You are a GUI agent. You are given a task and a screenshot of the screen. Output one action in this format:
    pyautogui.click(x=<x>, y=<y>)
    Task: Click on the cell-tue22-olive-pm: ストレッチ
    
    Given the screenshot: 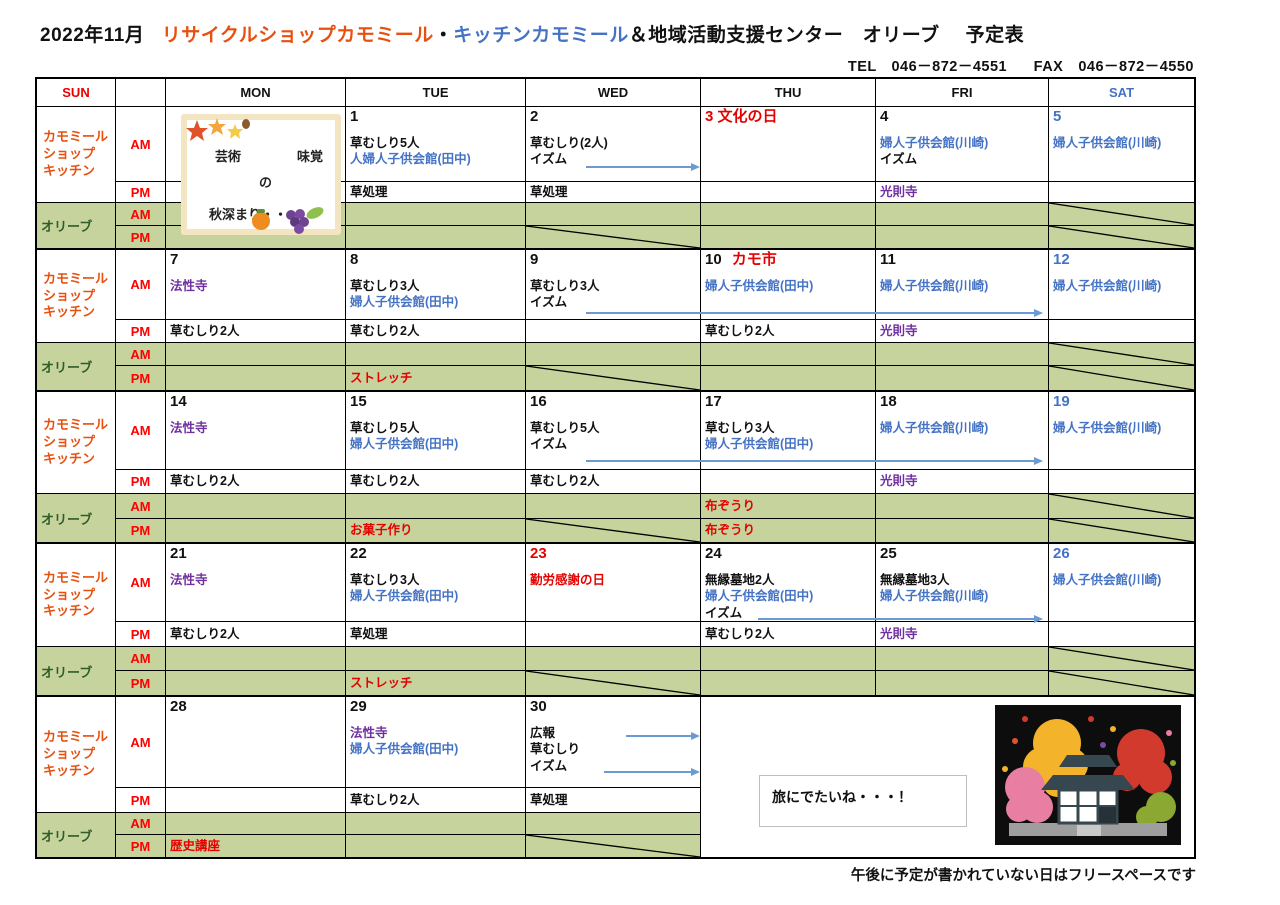 What is the action you would take?
    pyautogui.click(x=436, y=683)
    